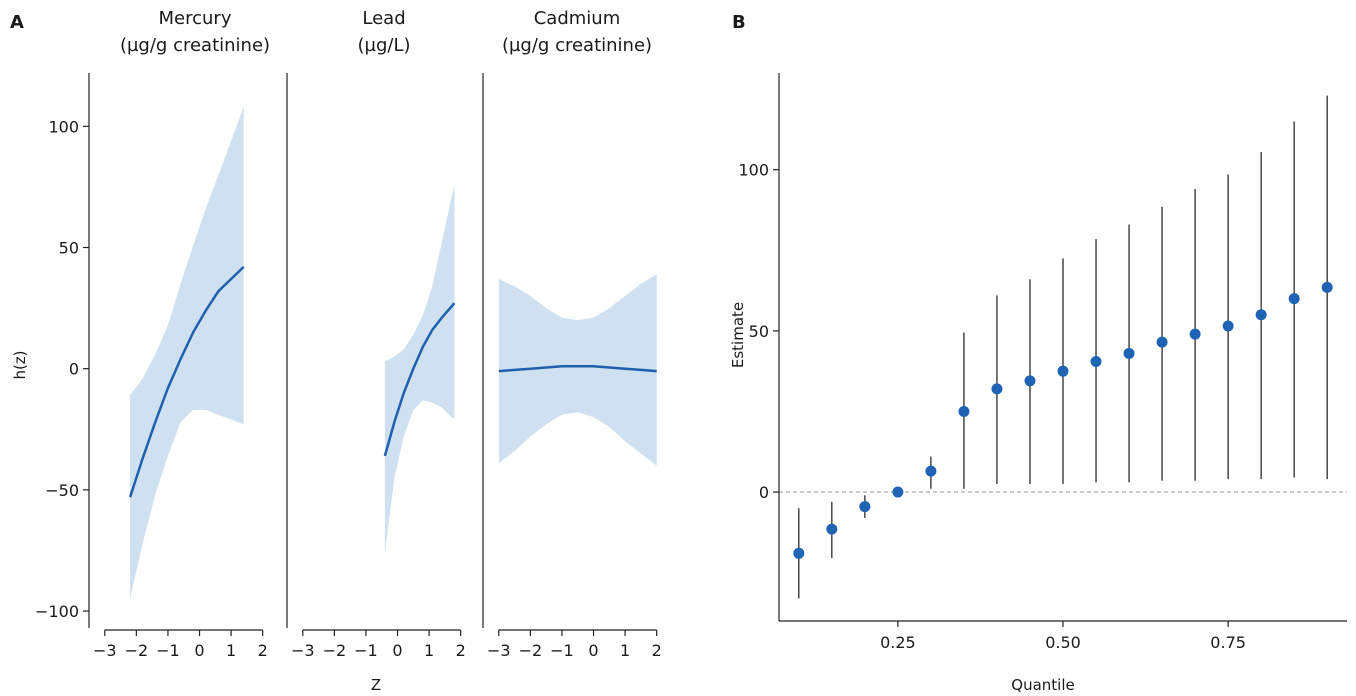 This screenshot has height=696, width=1356. What do you see at coordinates (764, 492) in the screenshot?
I see `panel-b-y-tick-label: 0` at bounding box center [764, 492].